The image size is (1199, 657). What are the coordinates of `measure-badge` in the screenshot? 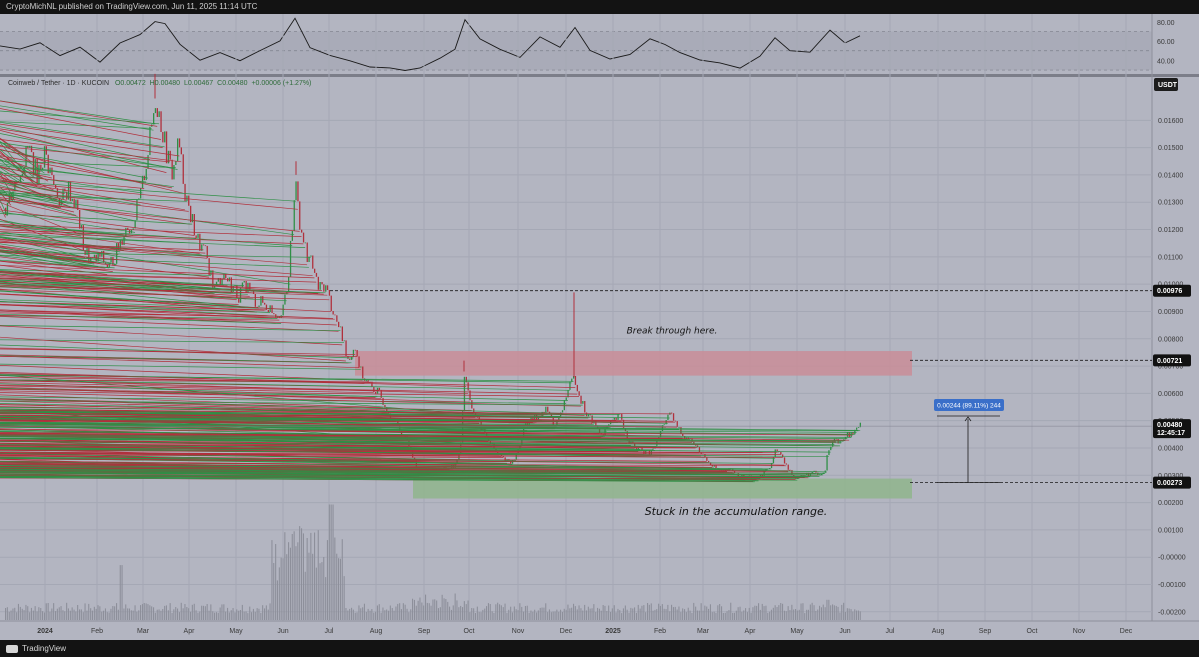 It's located at (969, 405).